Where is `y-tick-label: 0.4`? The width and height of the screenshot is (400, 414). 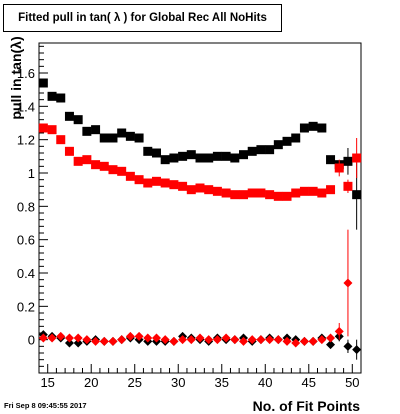 y-tick-label: 0.4 is located at coordinates (26, 273).